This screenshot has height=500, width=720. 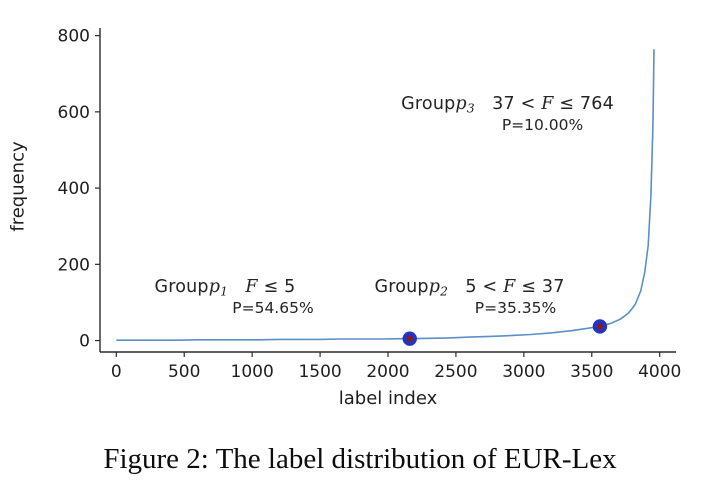 I want to click on x-tick-label: 3500, so click(x=591, y=372).